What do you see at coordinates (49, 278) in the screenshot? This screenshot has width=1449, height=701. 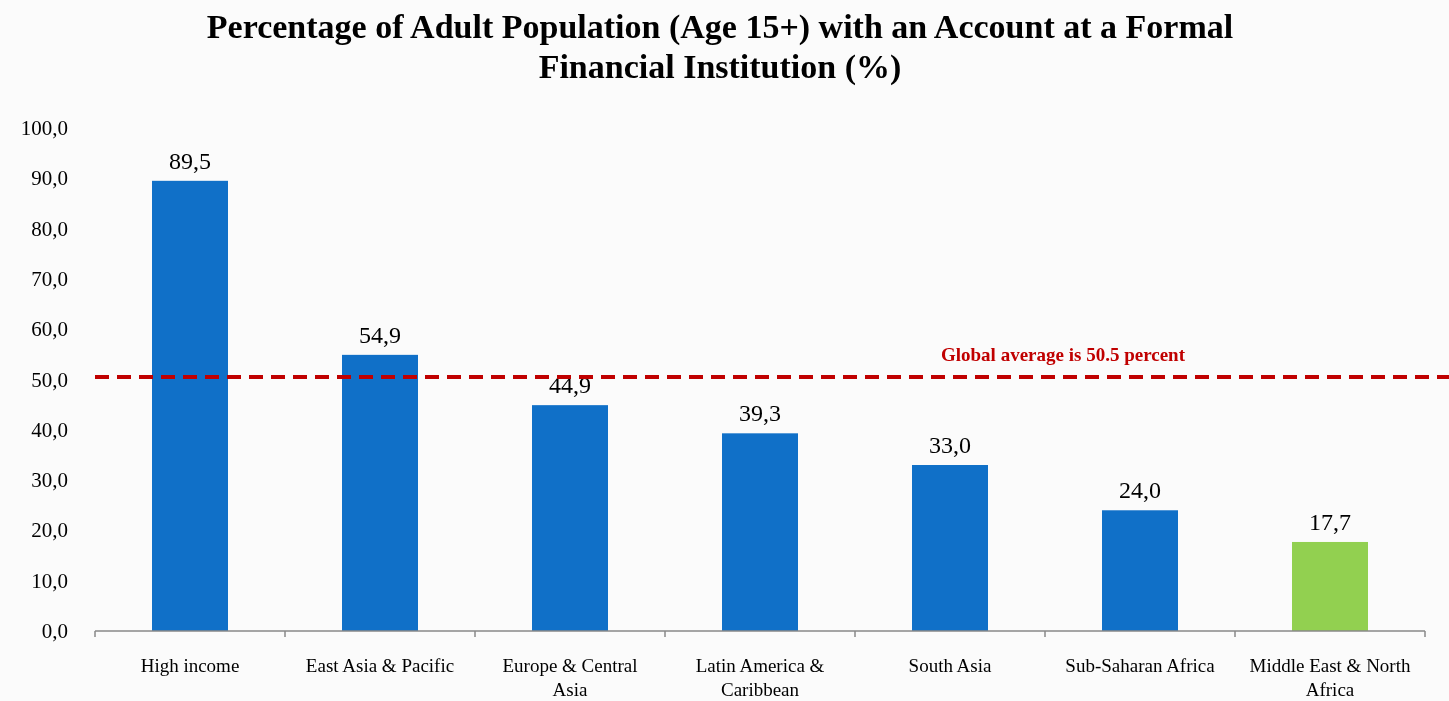 I see `y-tick-label: 70,0` at bounding box center [49, 278].